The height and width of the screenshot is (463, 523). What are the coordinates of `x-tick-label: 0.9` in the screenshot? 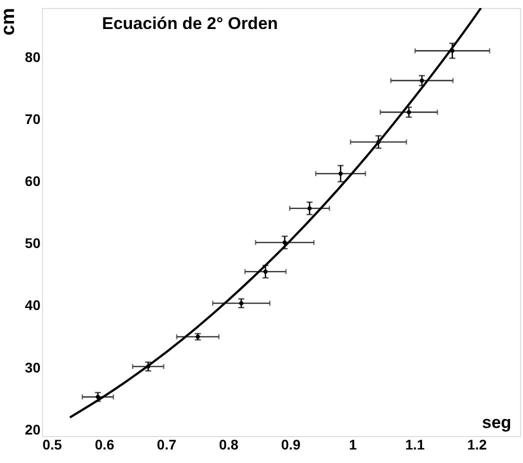 It's located at (291, 444).